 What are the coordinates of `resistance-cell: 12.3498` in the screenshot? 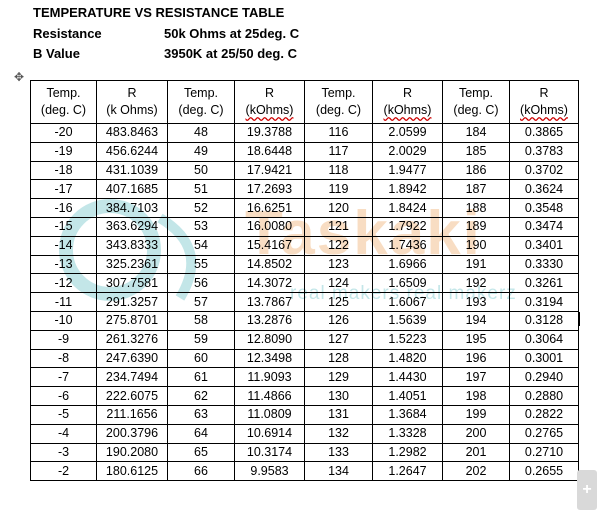 It's located at (269, 358).